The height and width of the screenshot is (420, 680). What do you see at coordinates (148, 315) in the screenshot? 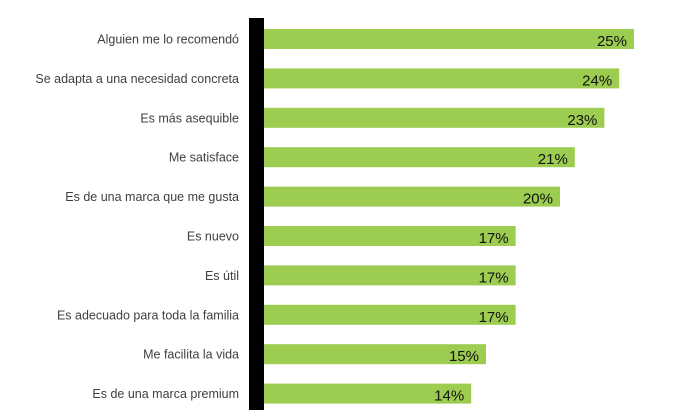
I see `category-label: Es adecuado para toda la familia` at bounding box center [148, 315].